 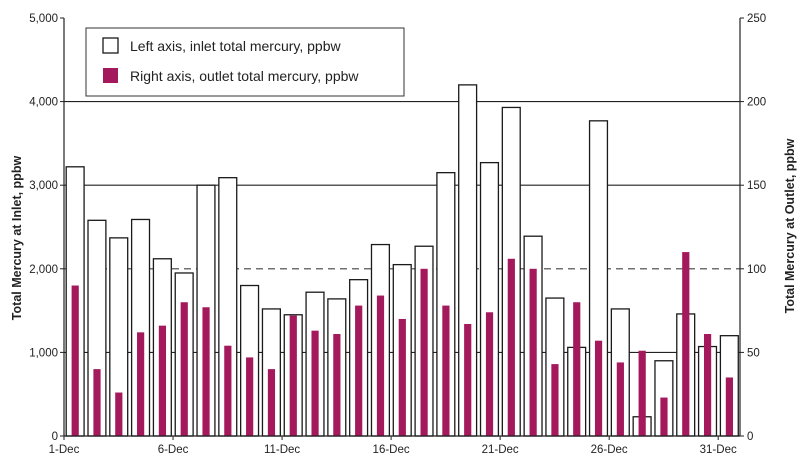 What do you see at coordinates (17, 238) in the screenshot?
I see `left-axis-title: Total Mercury at Inlet, ppbw` at bounding box center [17, 238].